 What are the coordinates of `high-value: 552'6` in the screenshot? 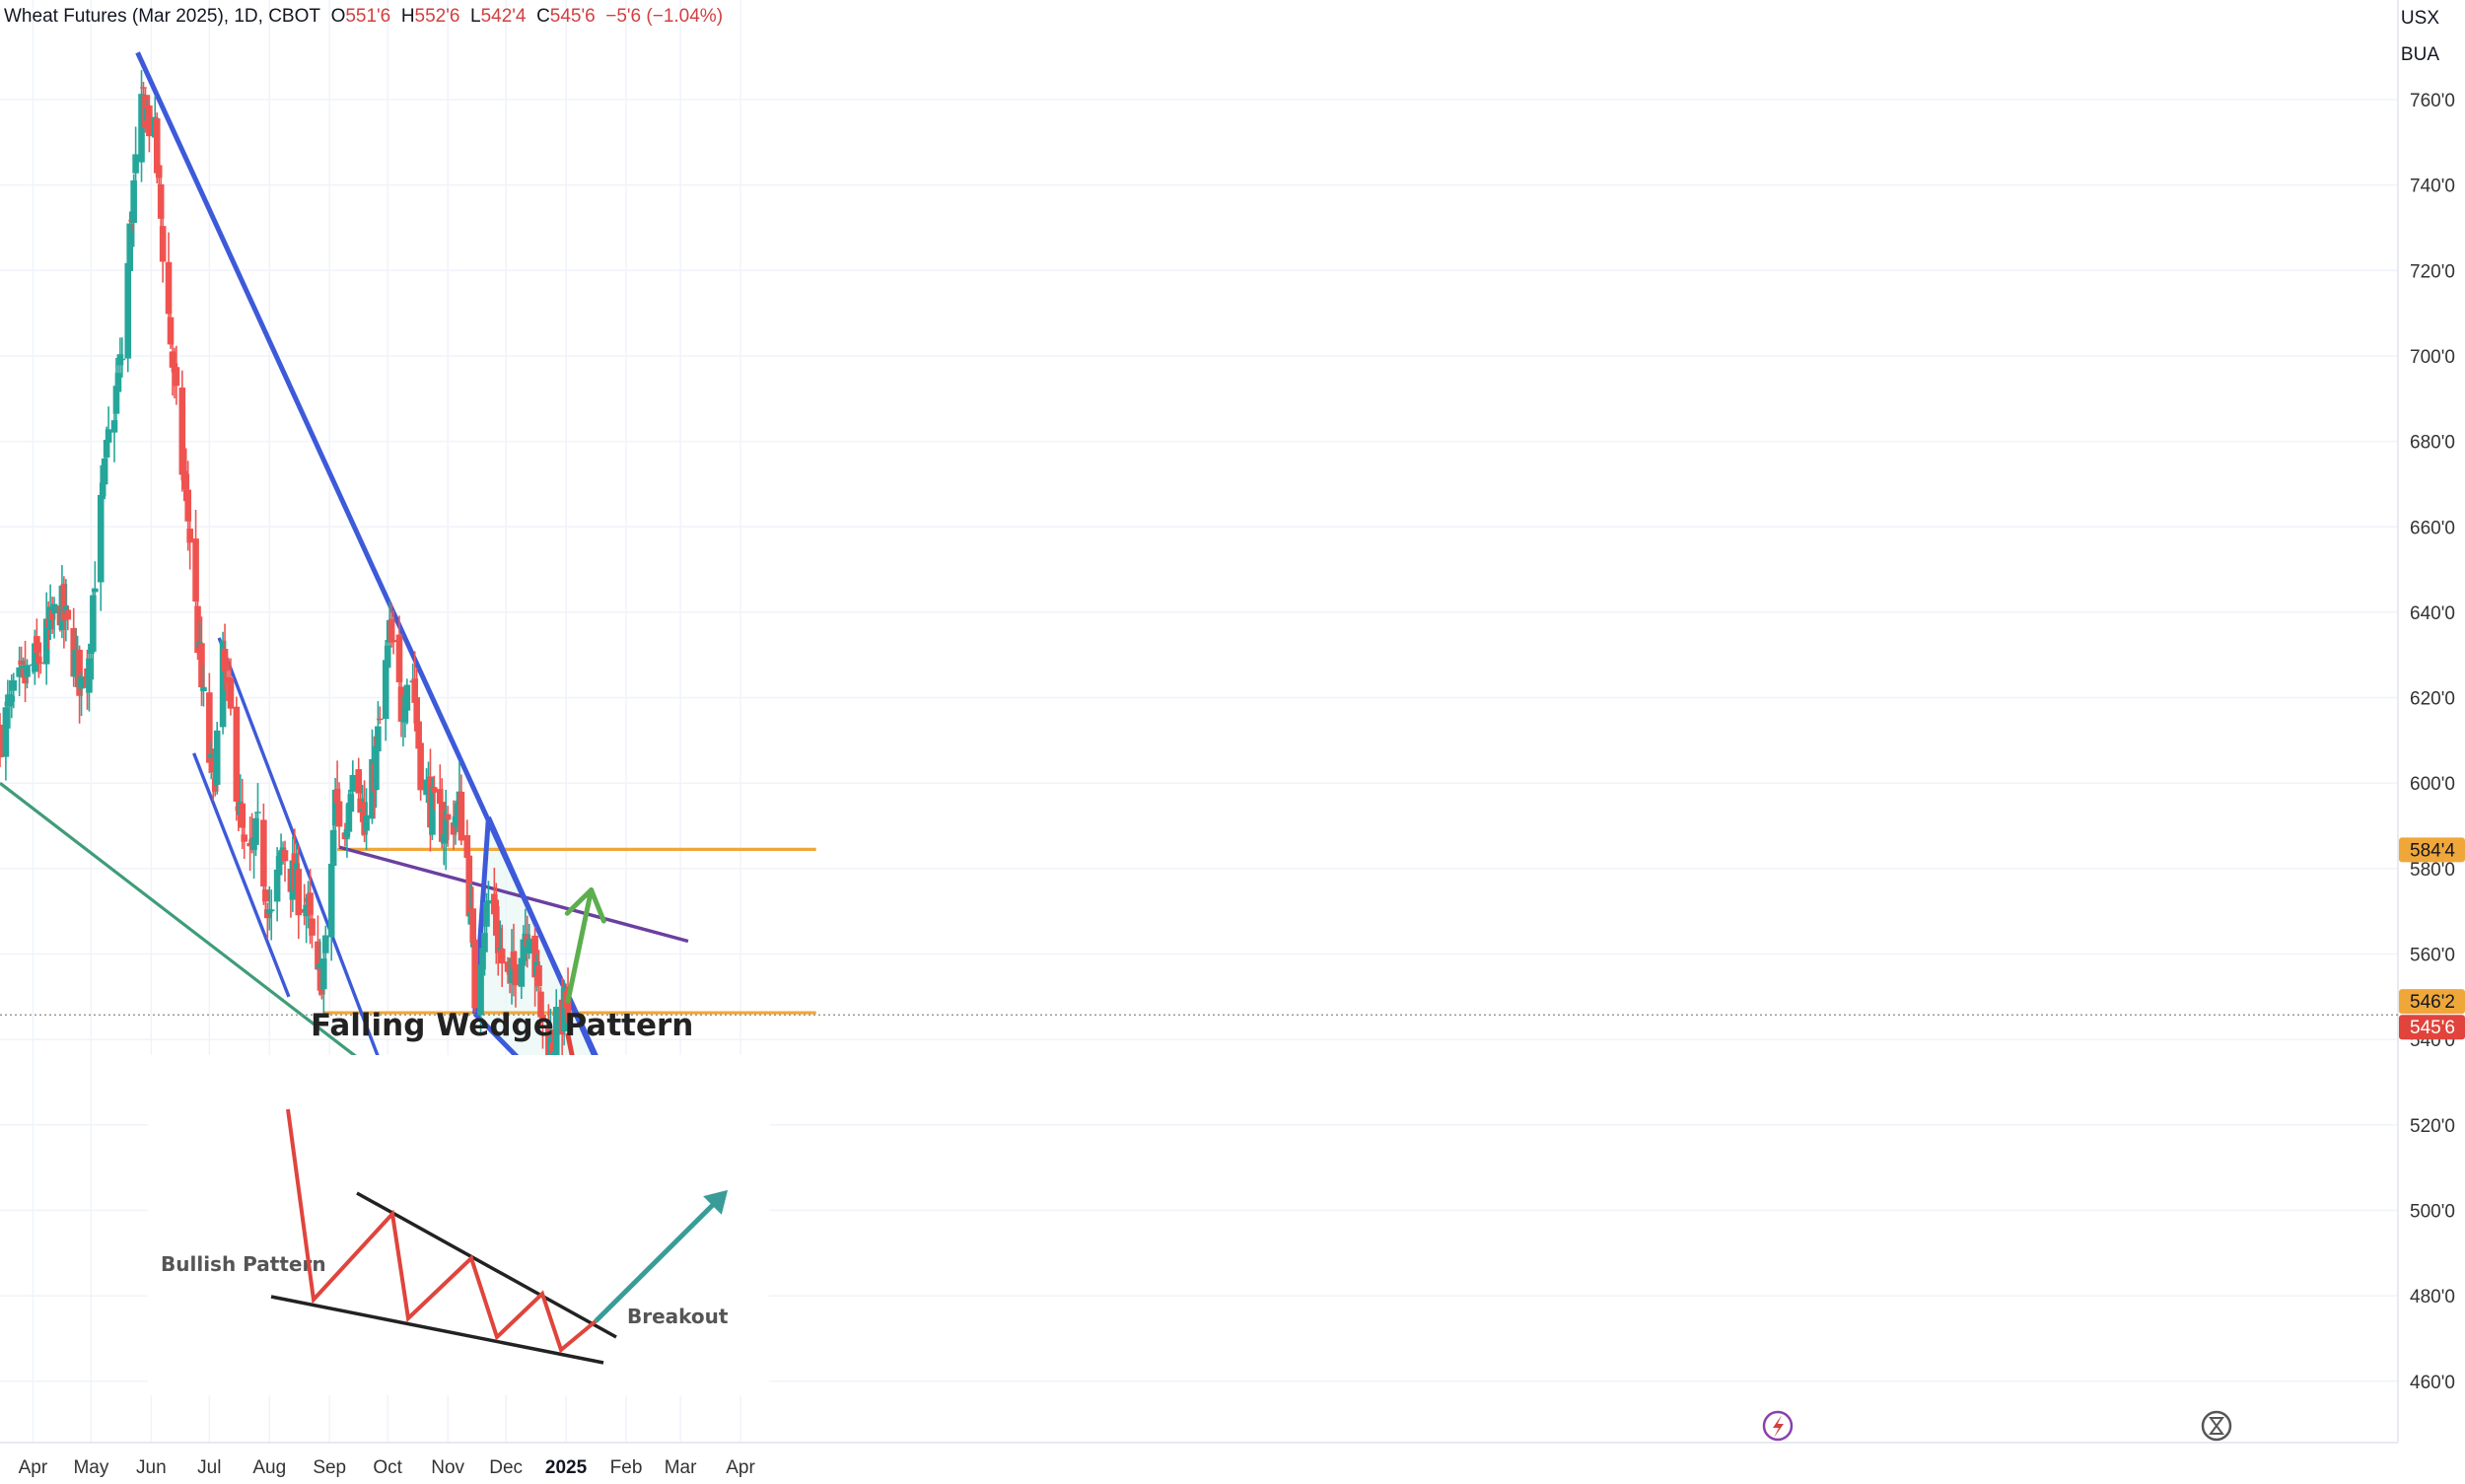 It's located at (437, 16).